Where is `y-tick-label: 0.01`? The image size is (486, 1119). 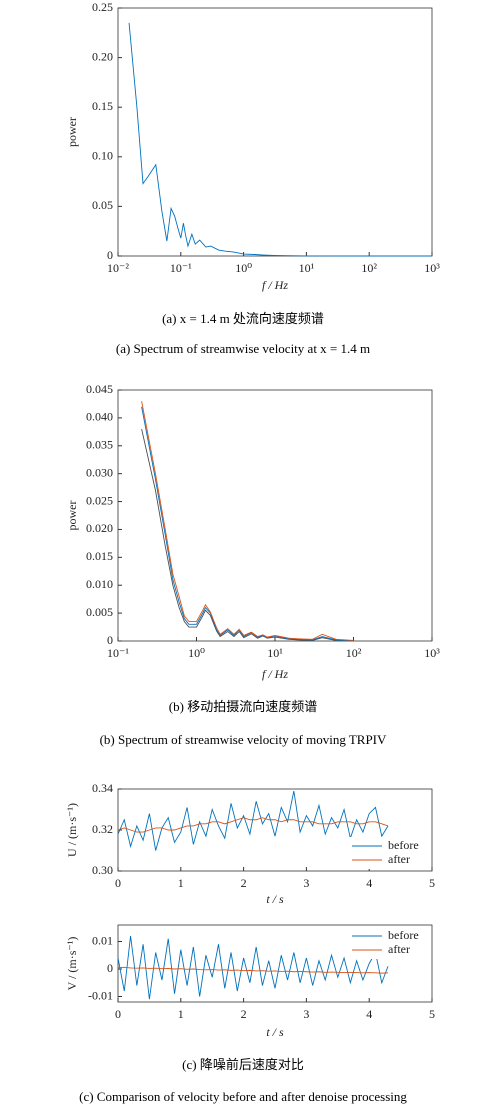 y-tick-label: 0.01 is located at coordinates (102, 940).